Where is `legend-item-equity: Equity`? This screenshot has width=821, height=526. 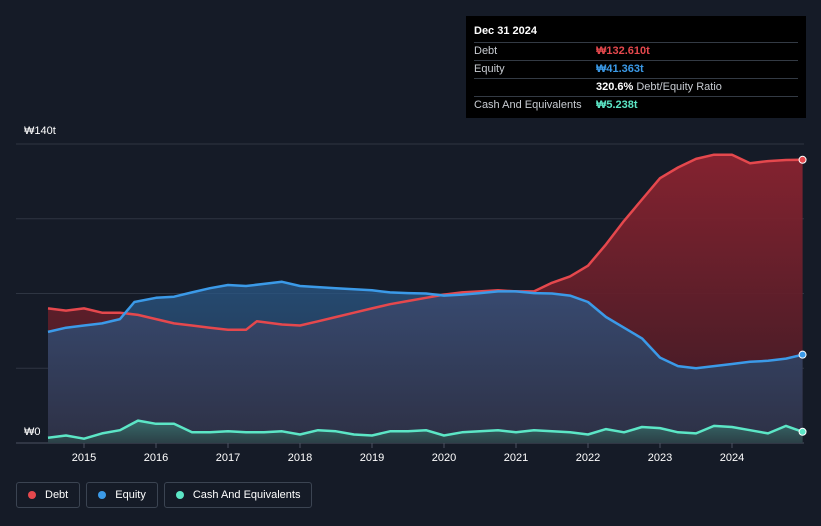 legend-item-equity: Equity is located at coordinates (122, 495).